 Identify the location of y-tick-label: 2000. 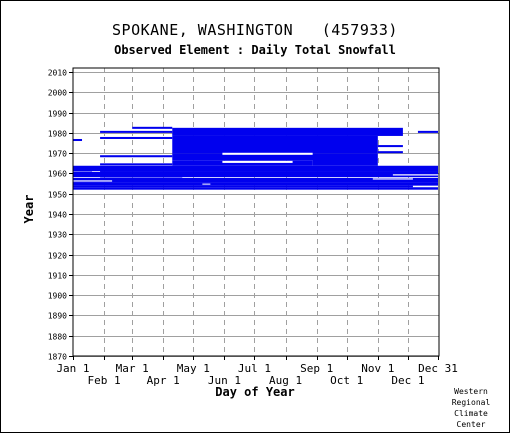
(57, 93).